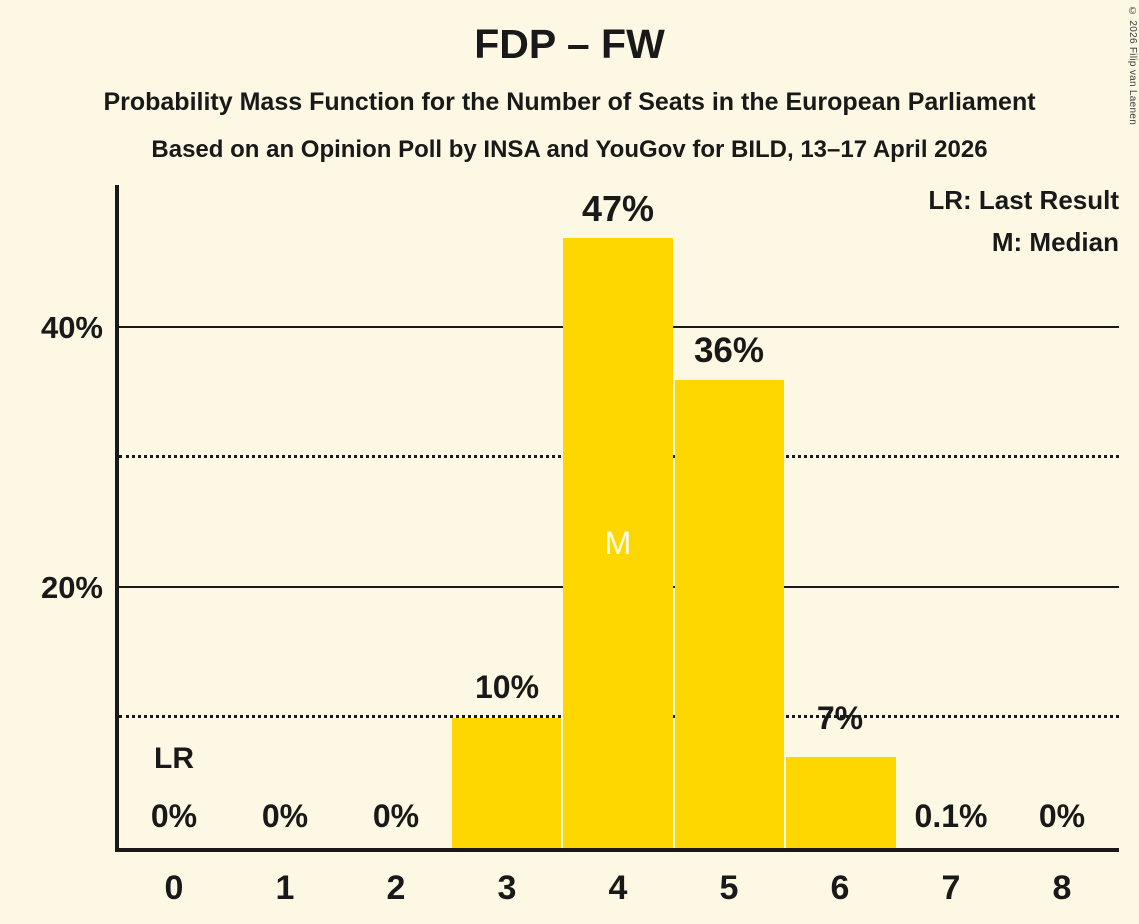  Describe the element at coordinates (951, 888) in the screenshot. I see `x-axis-tick-7: 7` at that location.